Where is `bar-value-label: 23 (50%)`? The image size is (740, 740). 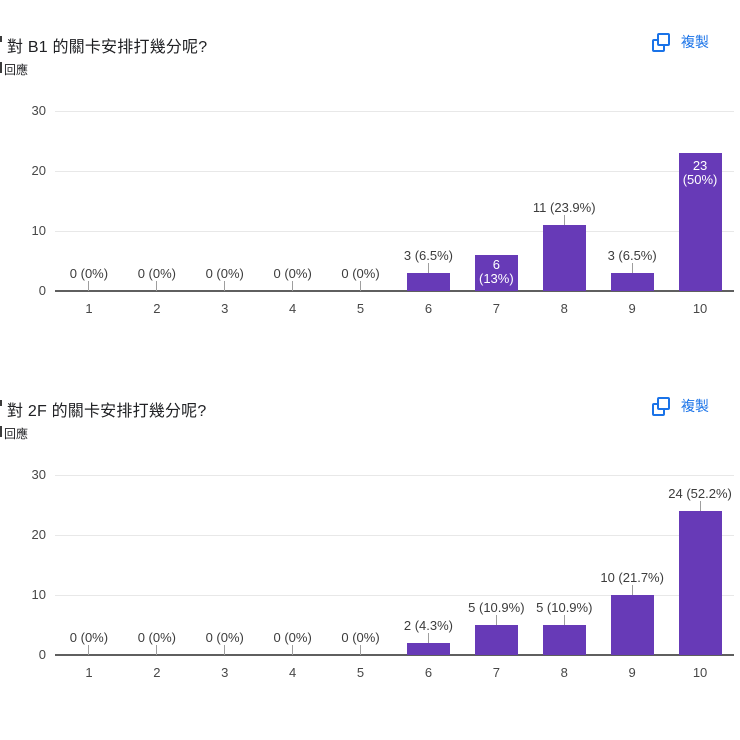
bar-value-label: 23 (50%) is located at coordinates (700, 172).